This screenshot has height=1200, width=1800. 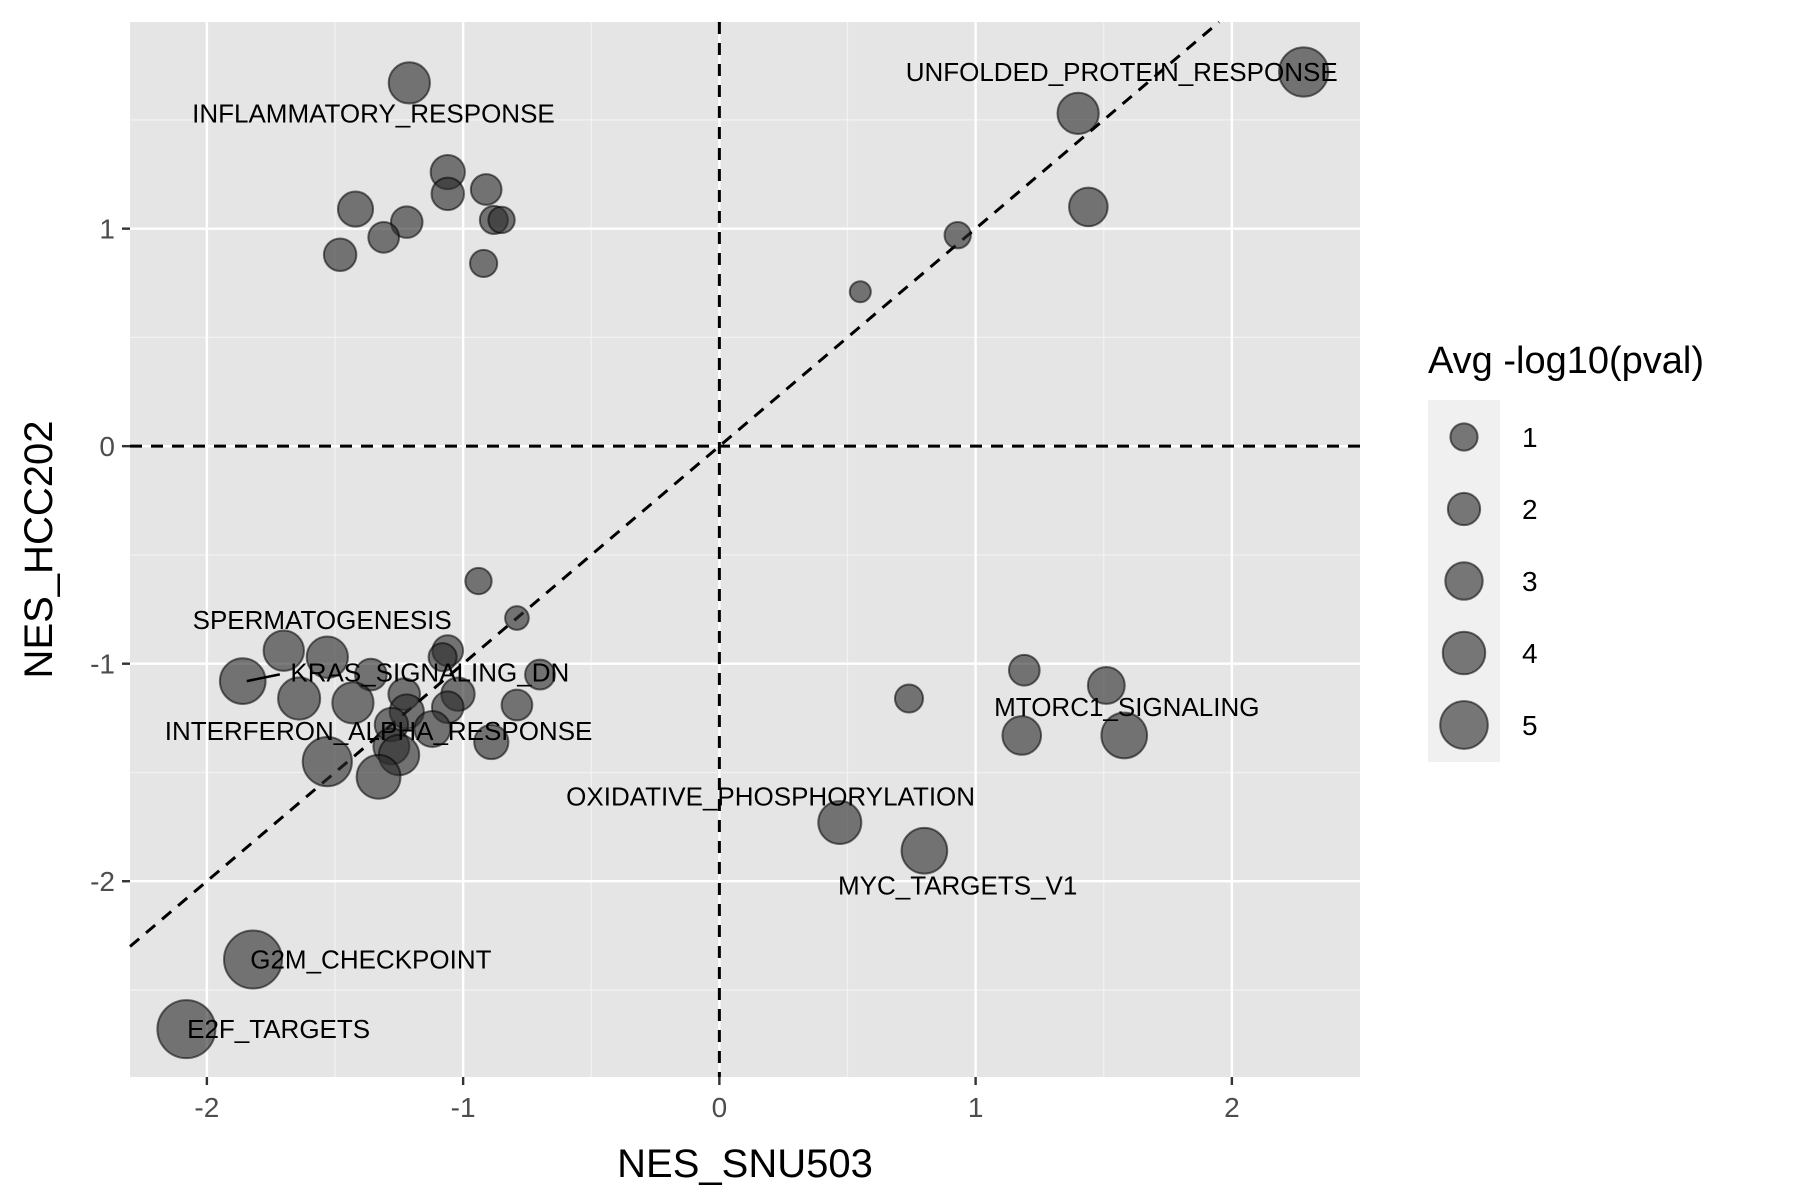 I want to click on x-tick-label: -2, so click(x=206, y=1107).